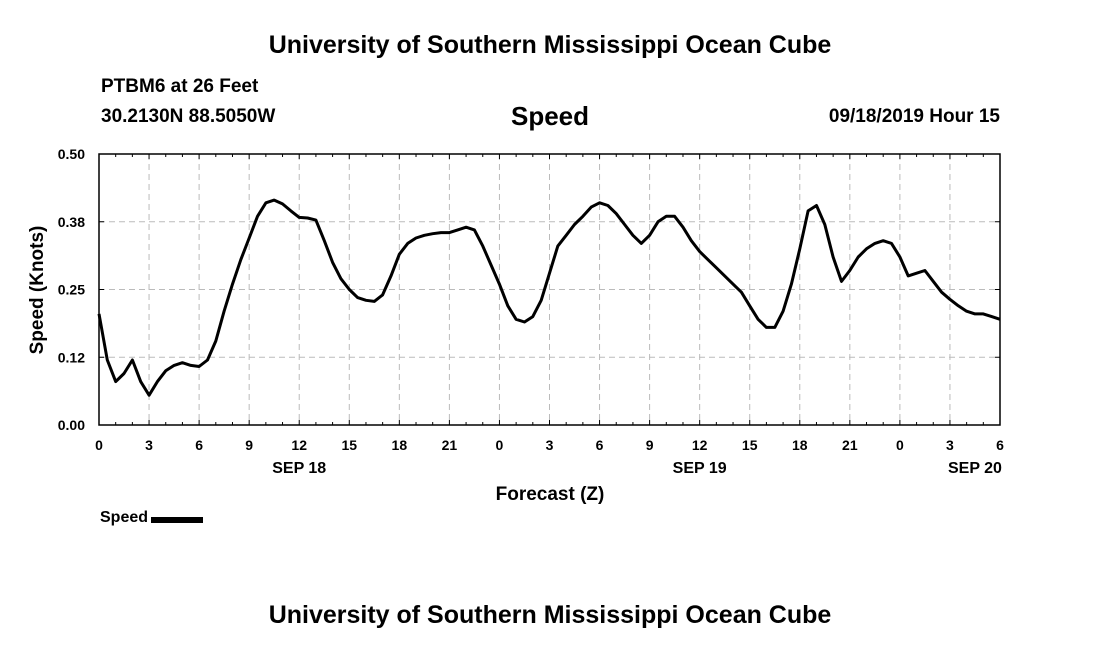 Image resolution: width=1100 pixels, height=650 pixels. What do you see at coordinates (637, 468) in the screenshot?
I see `date-labels: SEP 18 SEP 19 SEP 20` at bounding box center [637, 468].